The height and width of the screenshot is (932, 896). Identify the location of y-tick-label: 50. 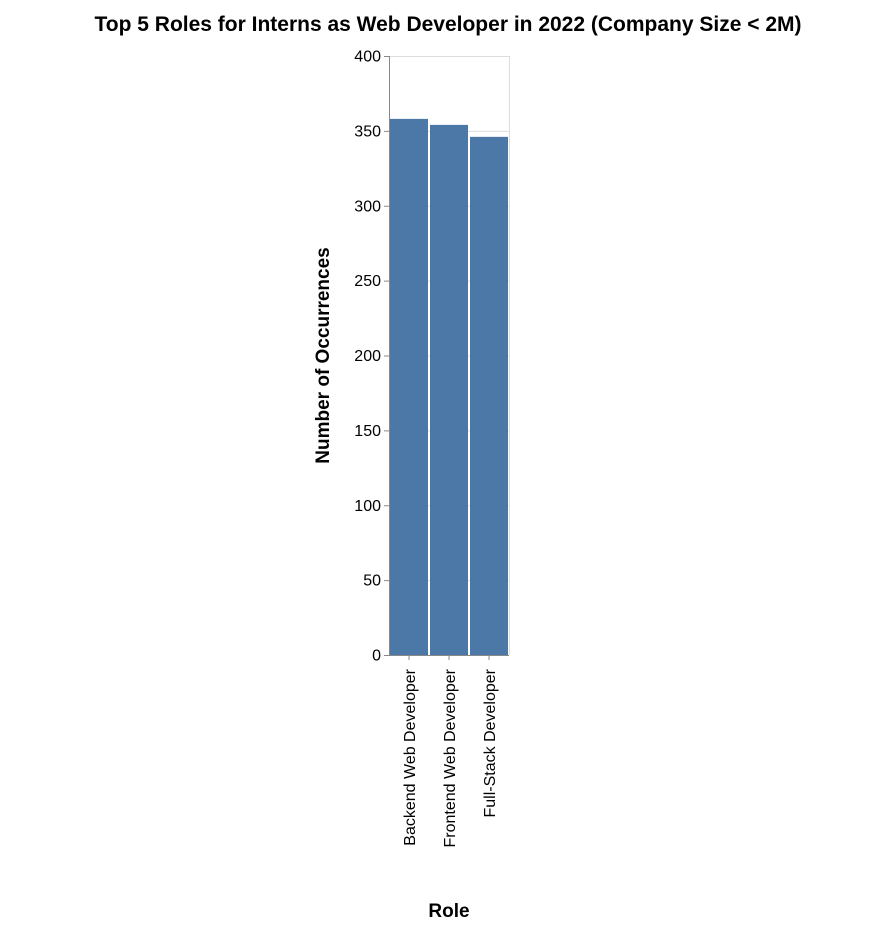
(372, 581).